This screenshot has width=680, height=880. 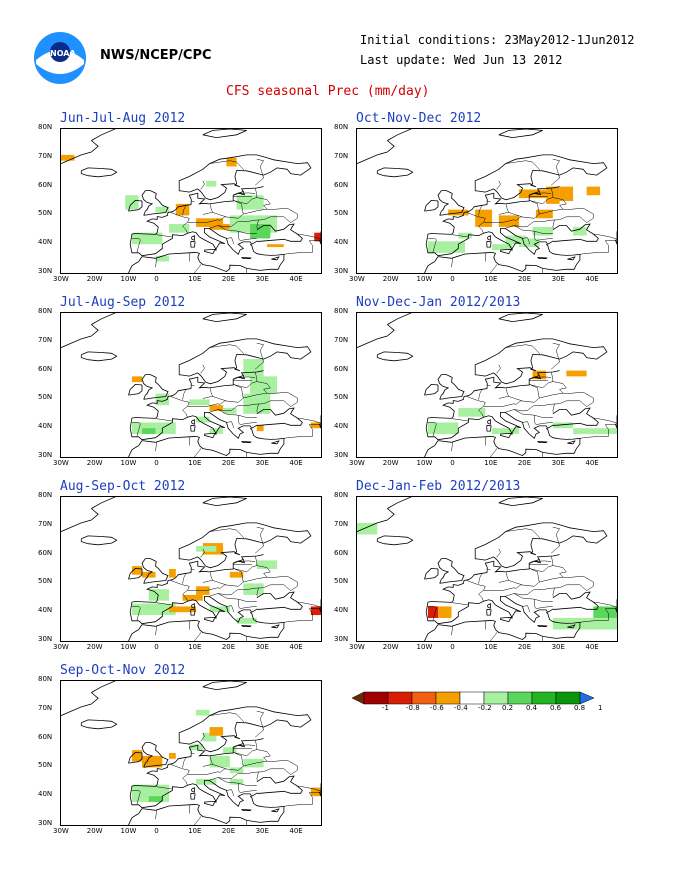 I want to click on colorbar-label: 0.8, so click(x=580, y=708).